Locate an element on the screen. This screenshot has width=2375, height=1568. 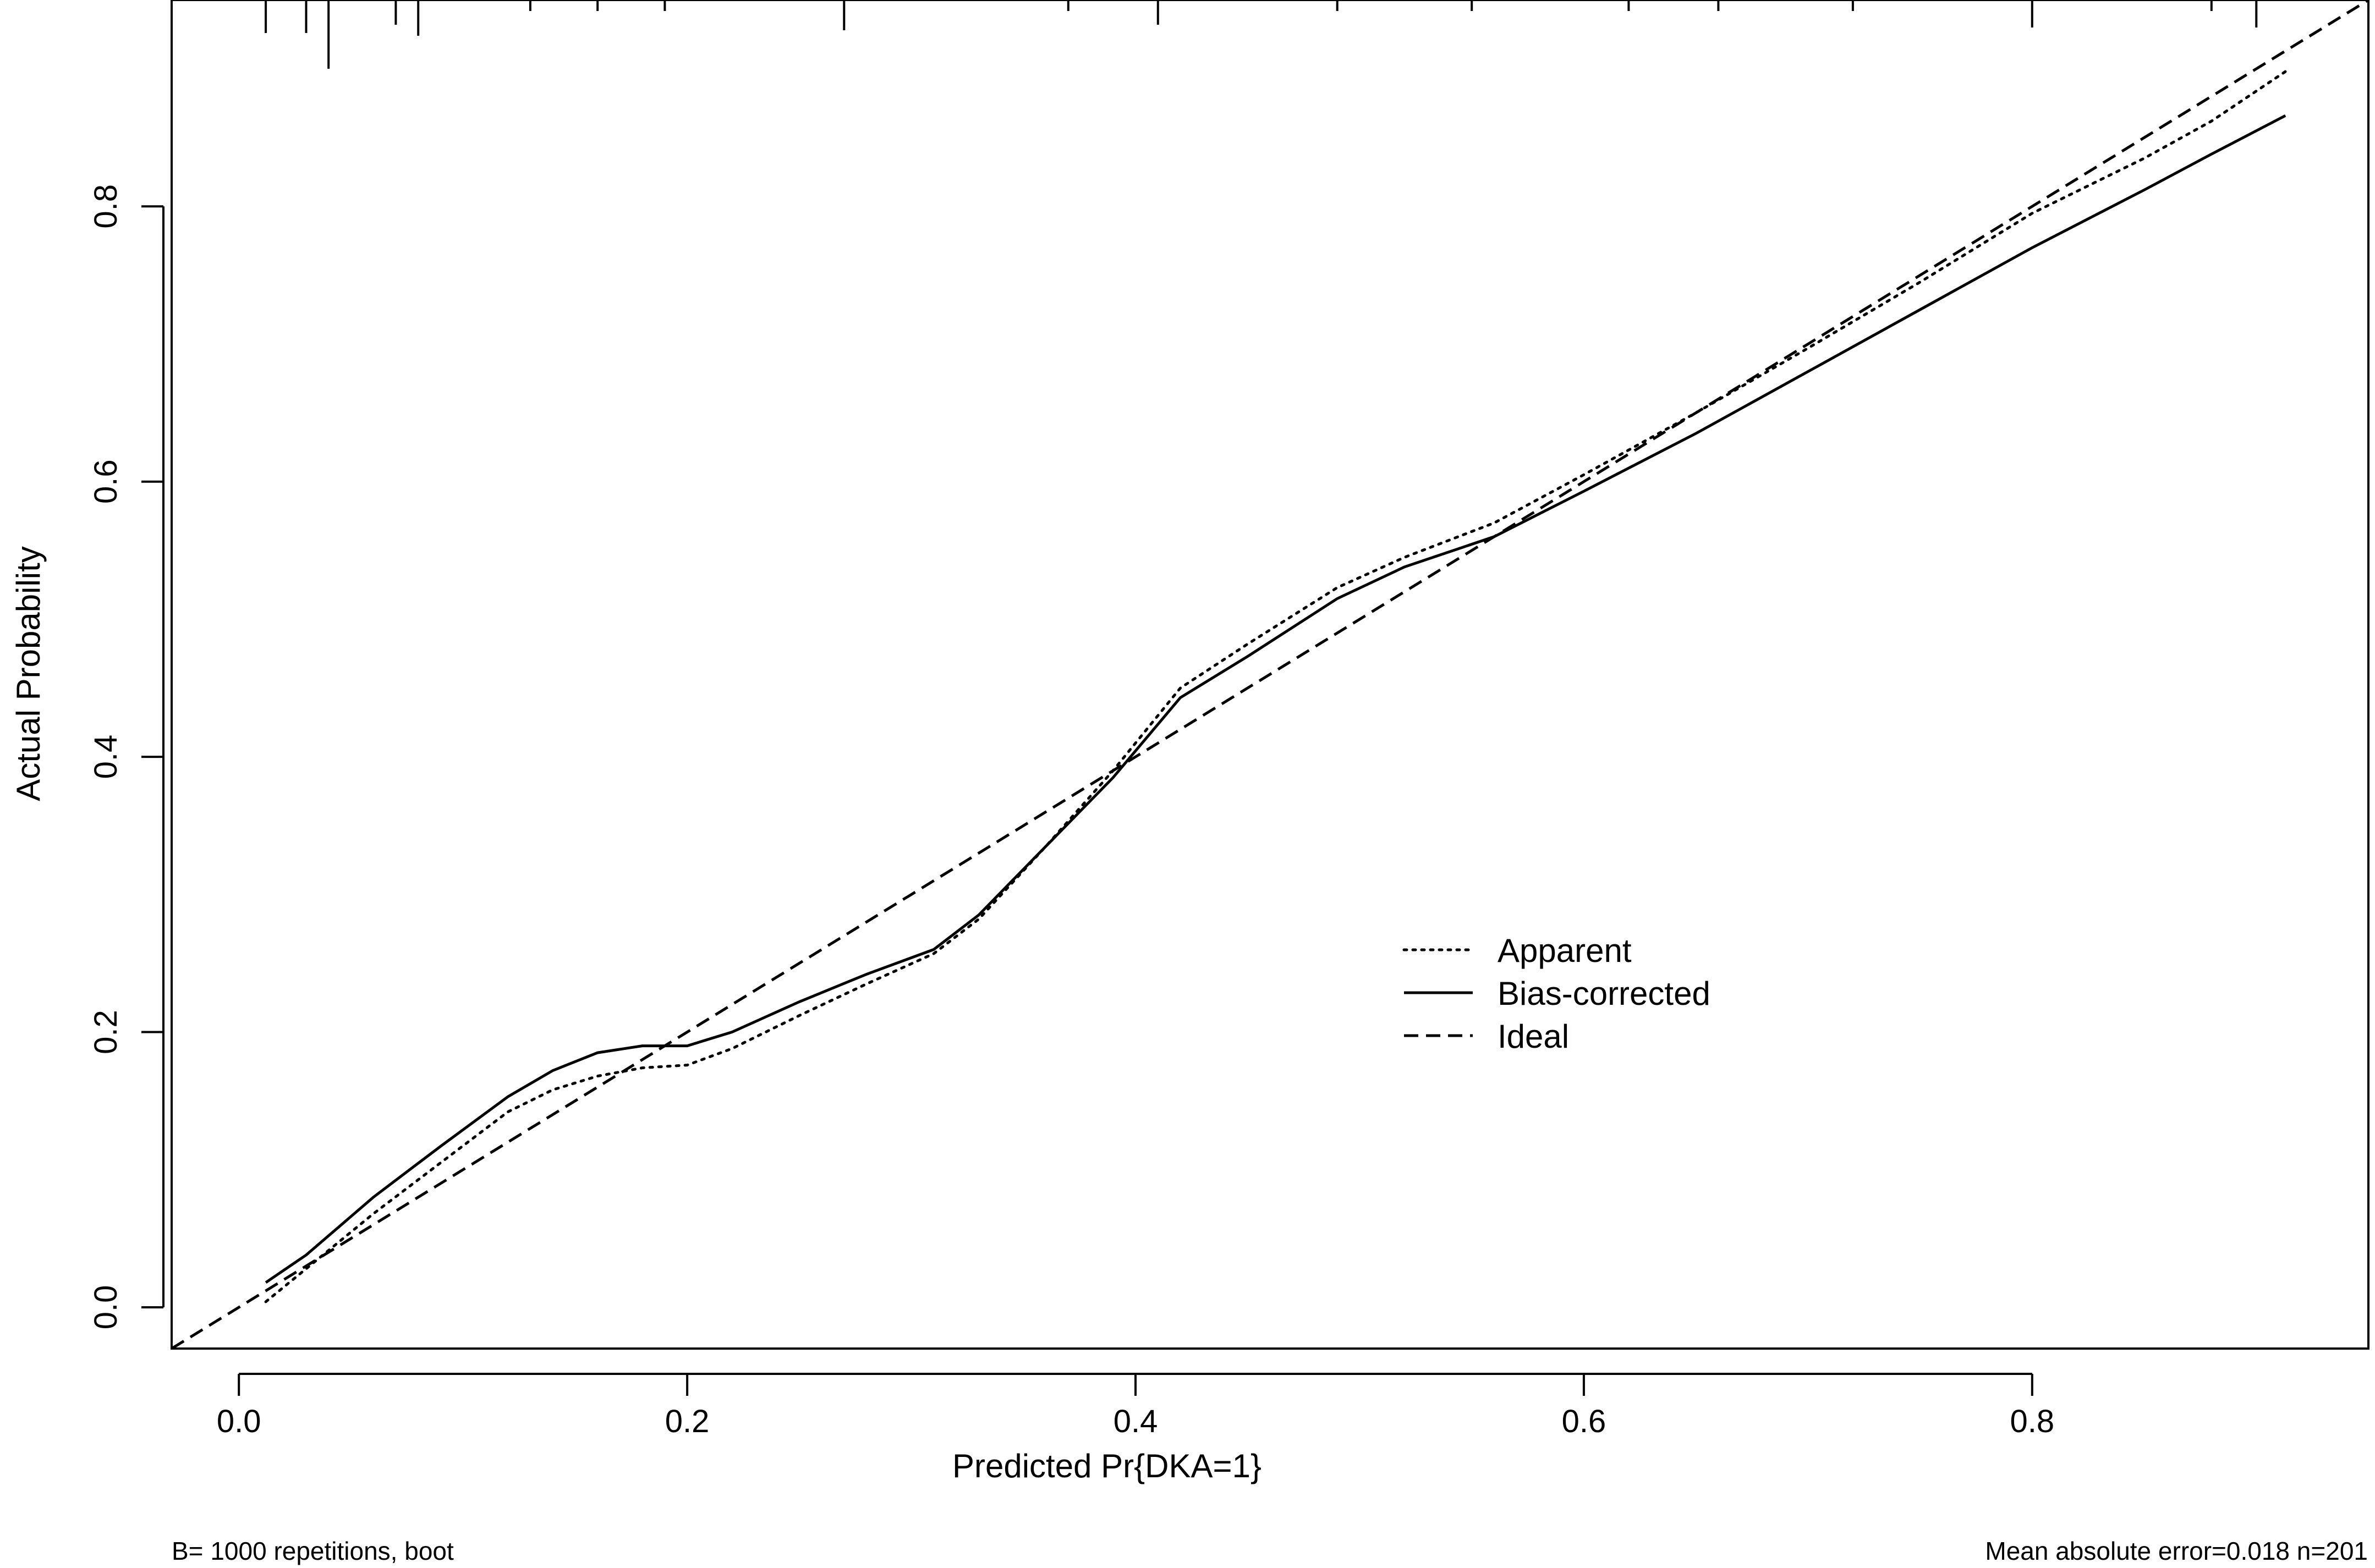
y-axis-title: Actual Probability is located at coordinates (29, 674).